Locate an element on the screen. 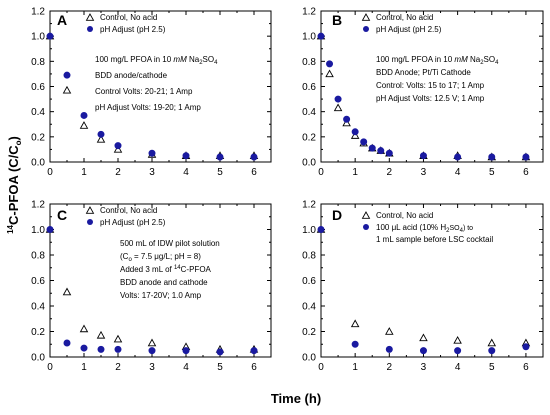 The image size is (550, 415). legend-label: 100 μL acid (10% H2SO4) to is located at coordinates (424, 228).